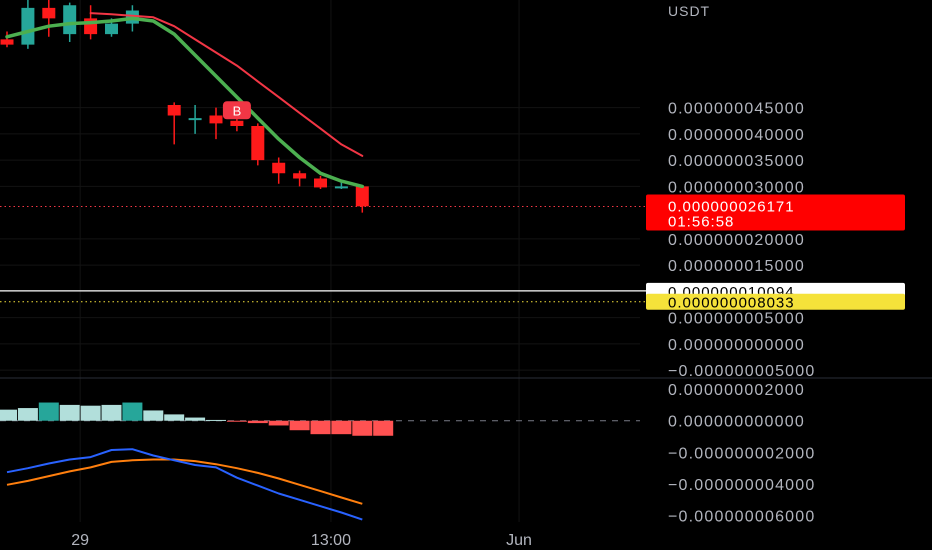 The height and width of the screenshot is (550, 932). What do you see at coordinates (736, 187) in the screenshot?
I see `price-tick-label: 0.000000030000` at bounding box center [736, 187].